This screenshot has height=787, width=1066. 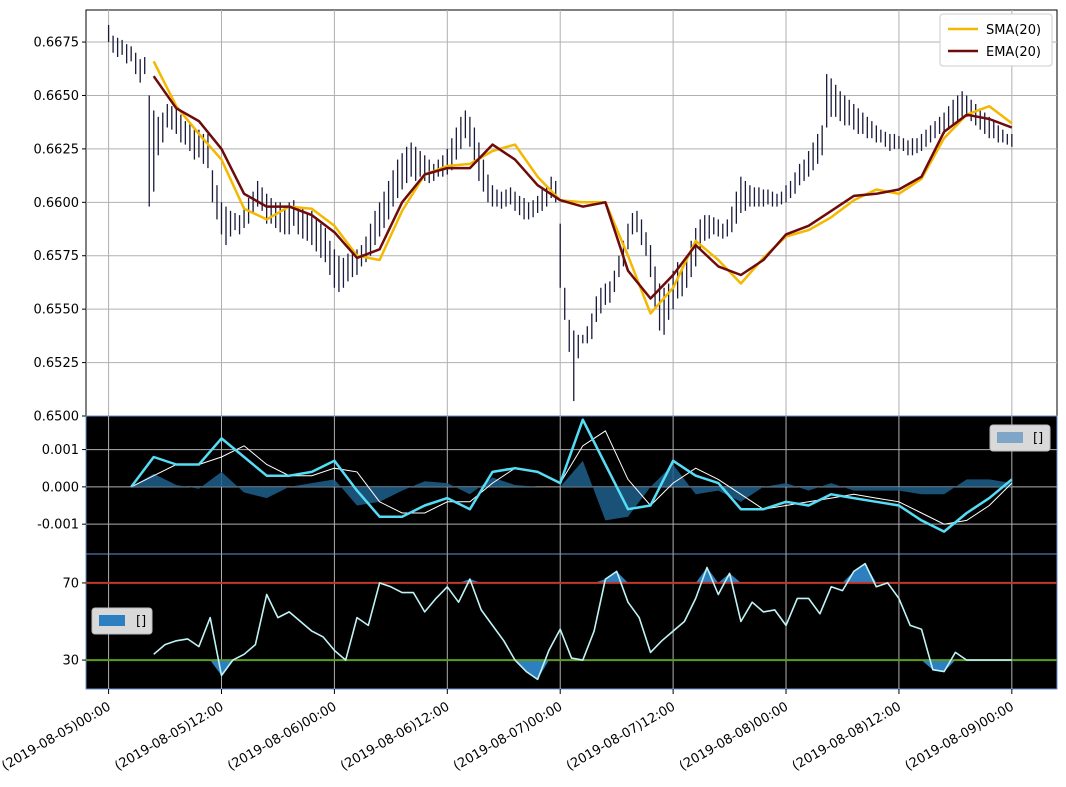 What do you see at coordinates (1010, 437) in the screenshot?
I see `macd-legend-swatch` at bounding box center [1010, 437].